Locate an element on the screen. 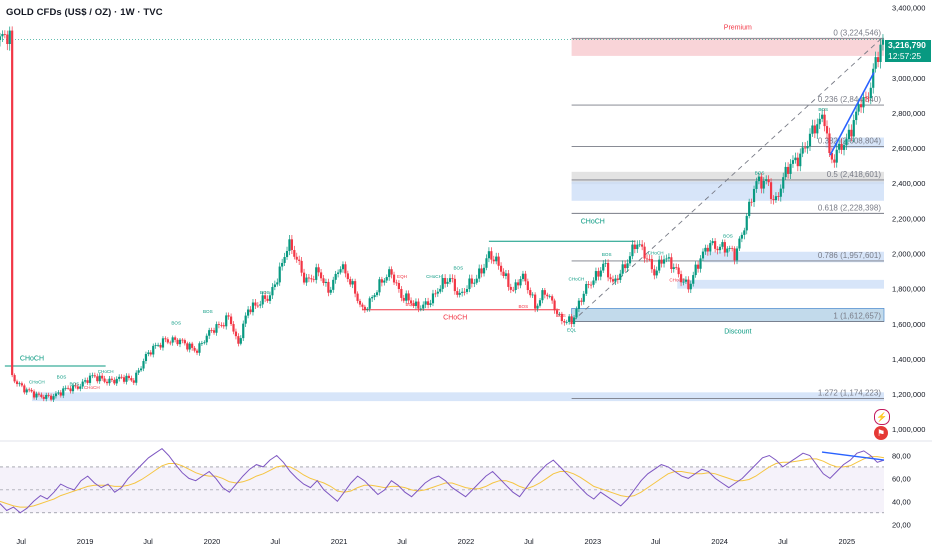 The height and width of the screenshot is (550, 932). x-tick-label-4: Jul is located at coordinates (275, 541).